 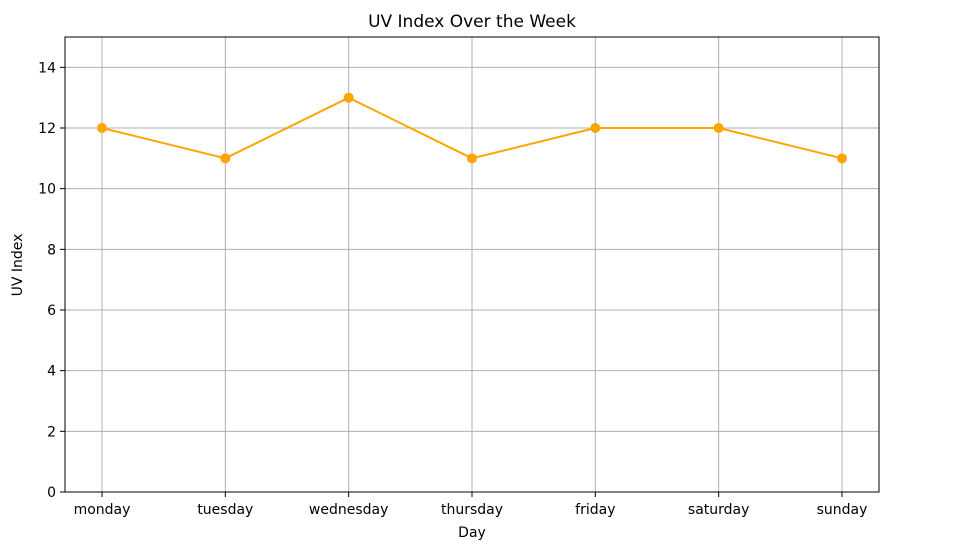 I want to click on x-tick-label: sunday, so click(x=842, y=510).